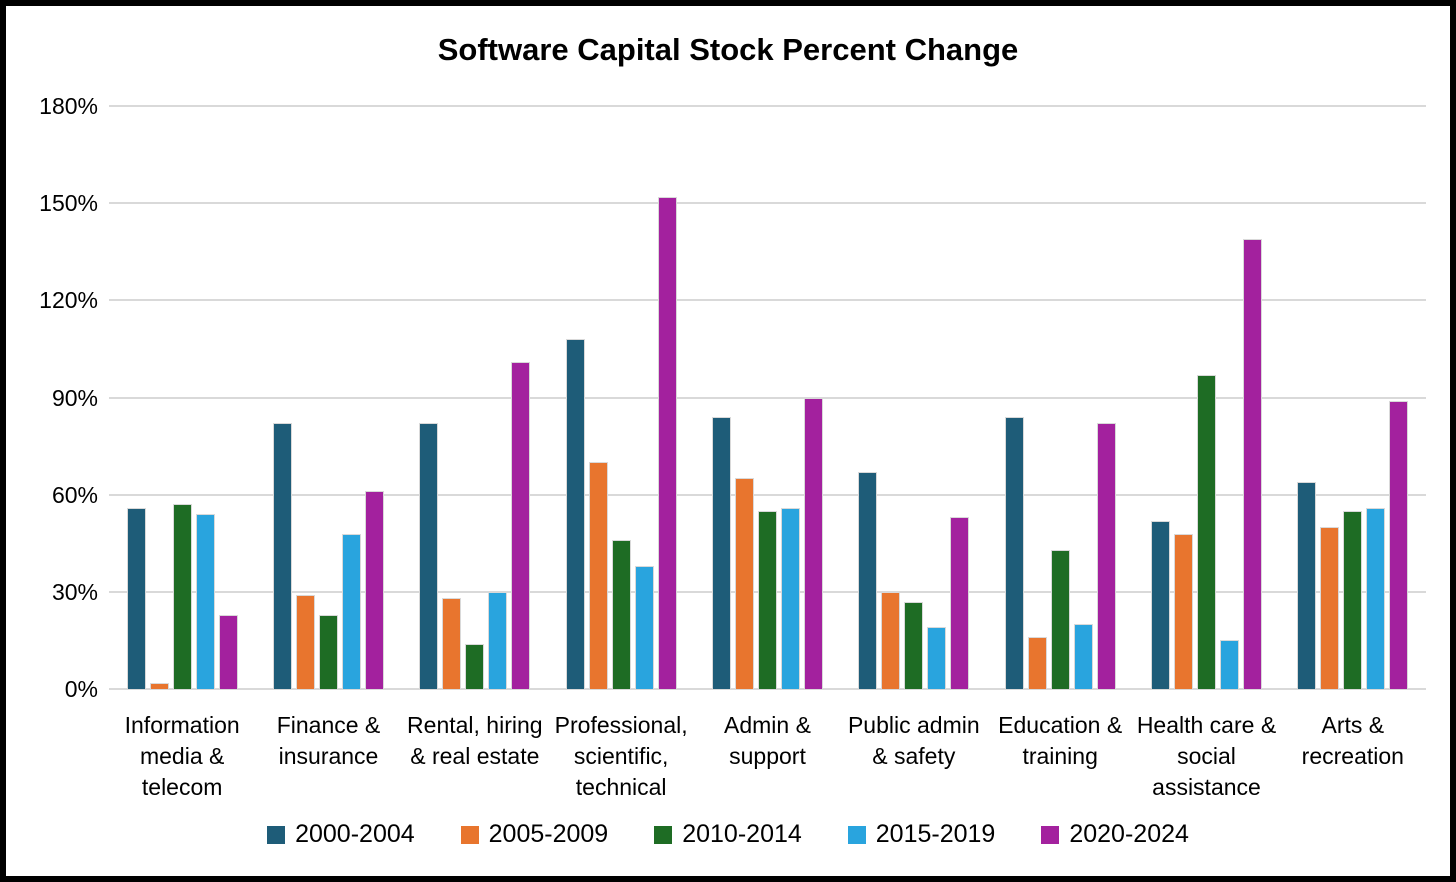 This screenshot has width=1456, height=882. I want to click on legend-label: 2005-2009, so click(548, 834).